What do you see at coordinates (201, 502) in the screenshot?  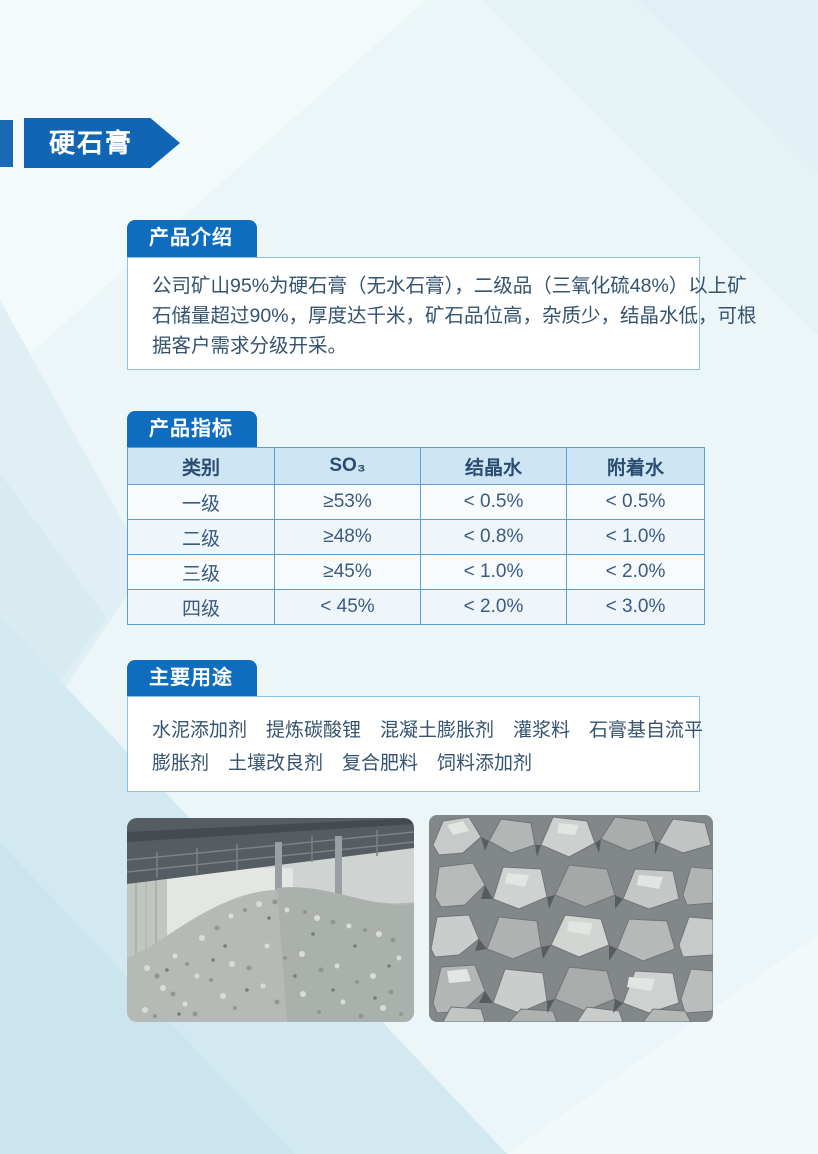 I see `table-cell: 一级` at bounding box center [201, 502].